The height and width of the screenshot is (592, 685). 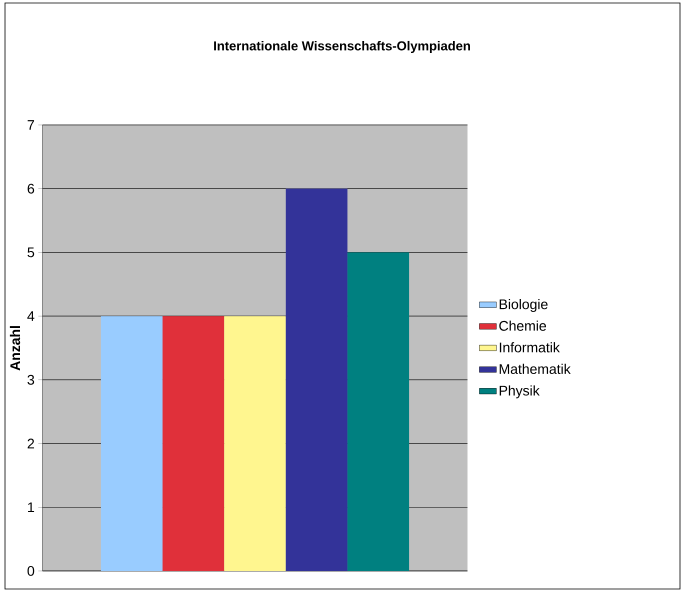 I want to click on y-tick-label: 6, so click(x=31, y=189).